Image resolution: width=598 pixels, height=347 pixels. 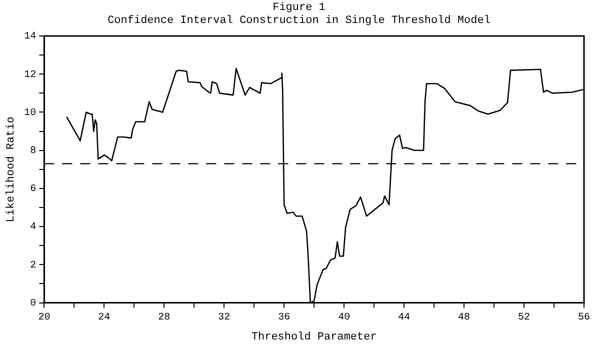 I want to click on y-axis-title: Likelihood Ratio, so click(x=12, y=169).